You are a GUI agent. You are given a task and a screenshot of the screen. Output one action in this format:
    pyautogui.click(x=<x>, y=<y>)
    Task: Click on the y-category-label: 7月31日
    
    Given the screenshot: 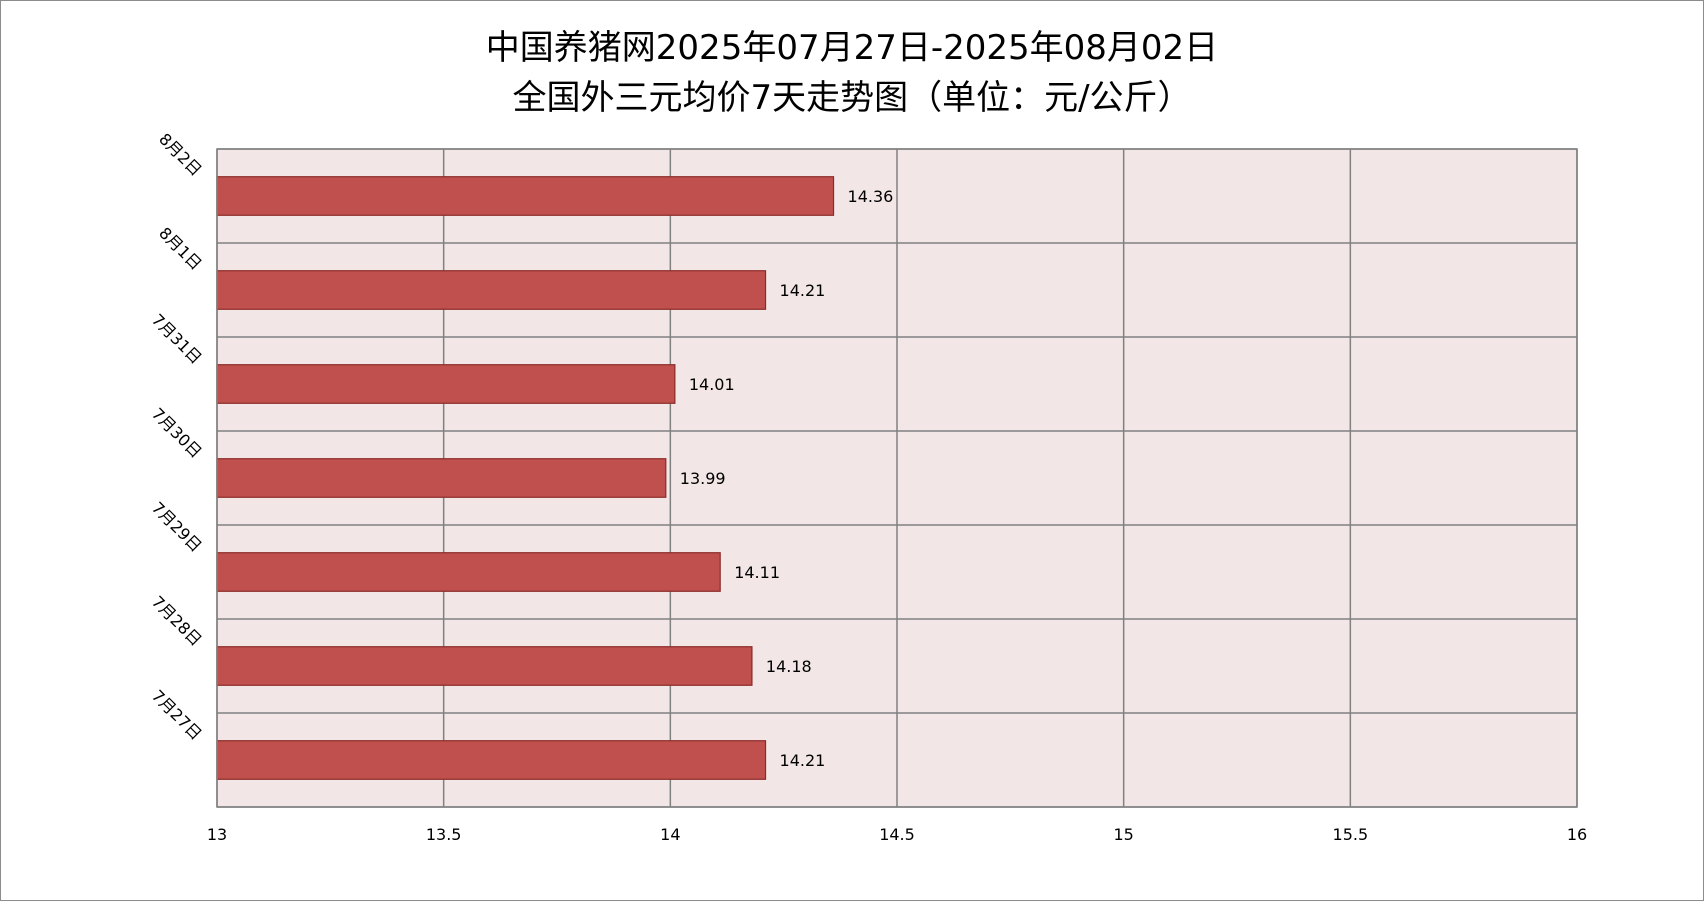 What is the action you would take?
    pyautogui.click(x=177, y=339)
    